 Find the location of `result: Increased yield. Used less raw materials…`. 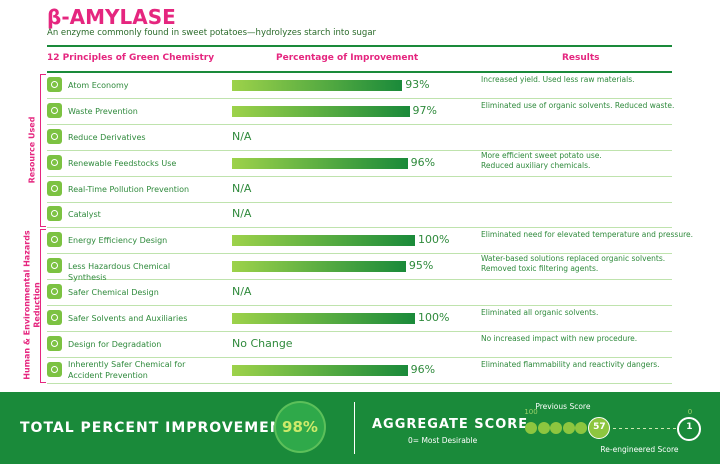

result: Increased yield. Used less raw materials… is located at coordinates (558, 79).